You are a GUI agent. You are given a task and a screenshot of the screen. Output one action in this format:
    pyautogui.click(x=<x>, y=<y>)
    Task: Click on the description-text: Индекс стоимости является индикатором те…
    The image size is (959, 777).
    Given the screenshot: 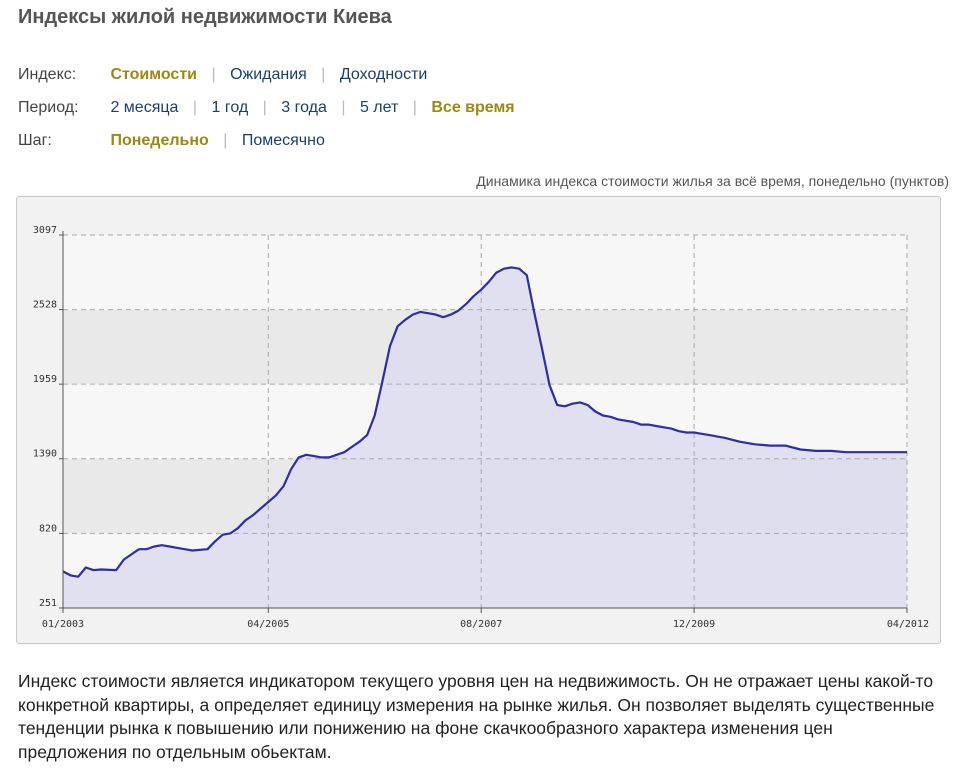 What is the action you would take?
    pyautogui.click(x=476, y=716)
    